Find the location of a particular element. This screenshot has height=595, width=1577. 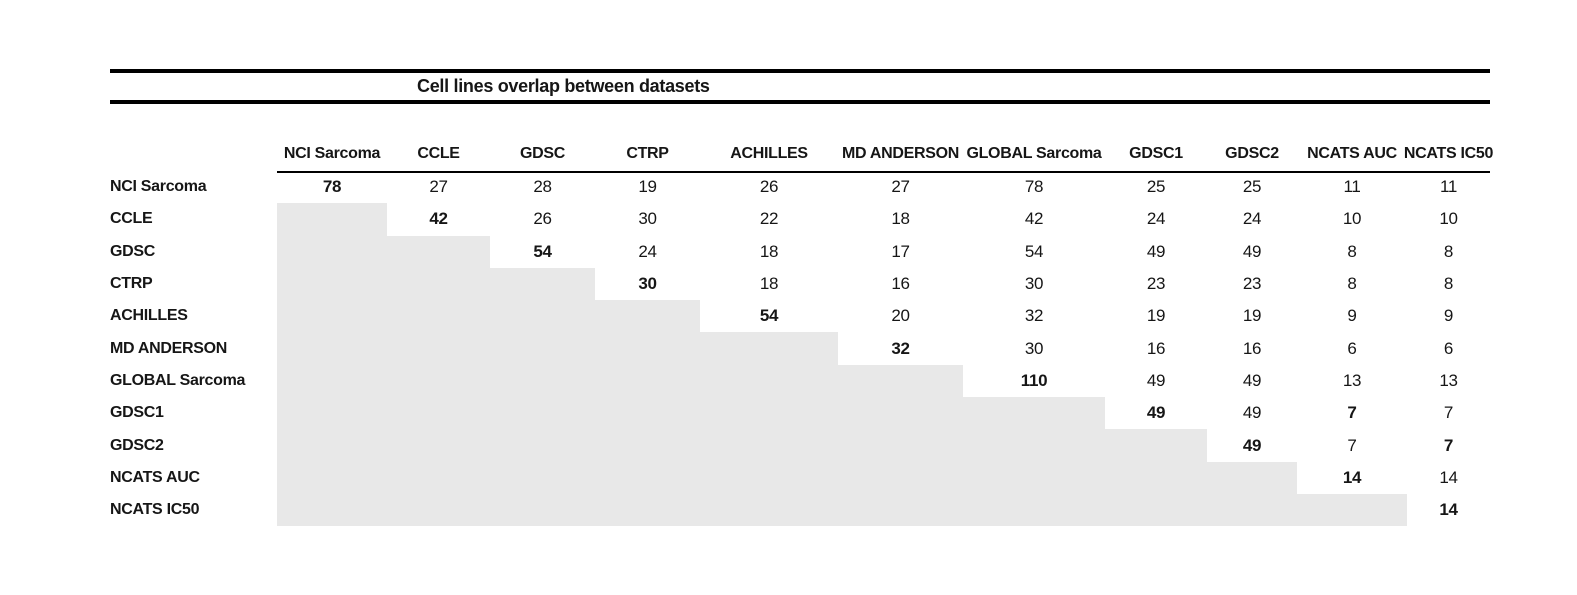

title-rule-top is located at coordinates (800, 71).